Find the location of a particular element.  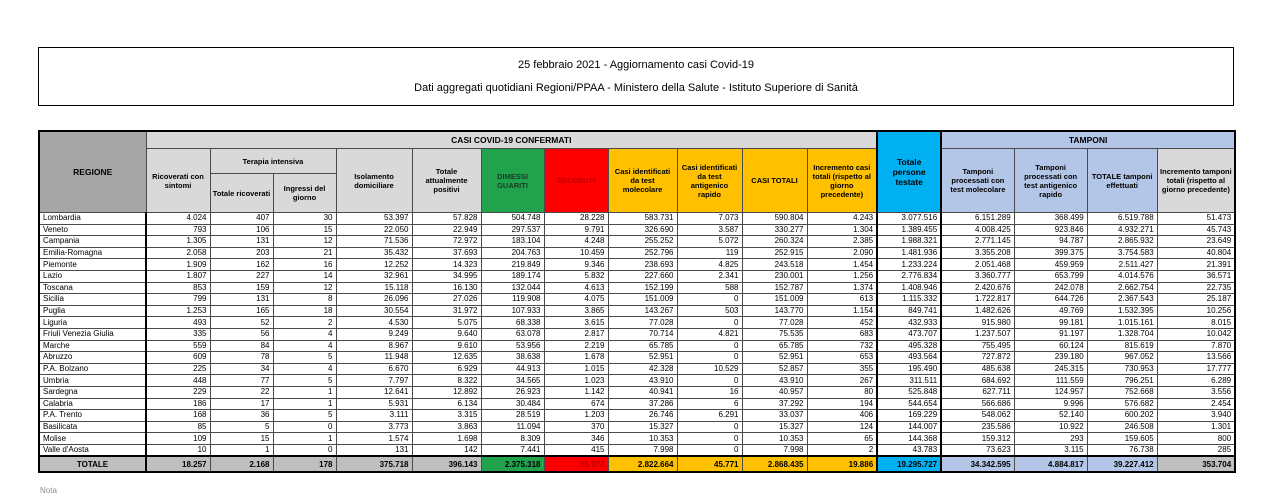

value-cell: 653 is located at coordinates (842, 357).